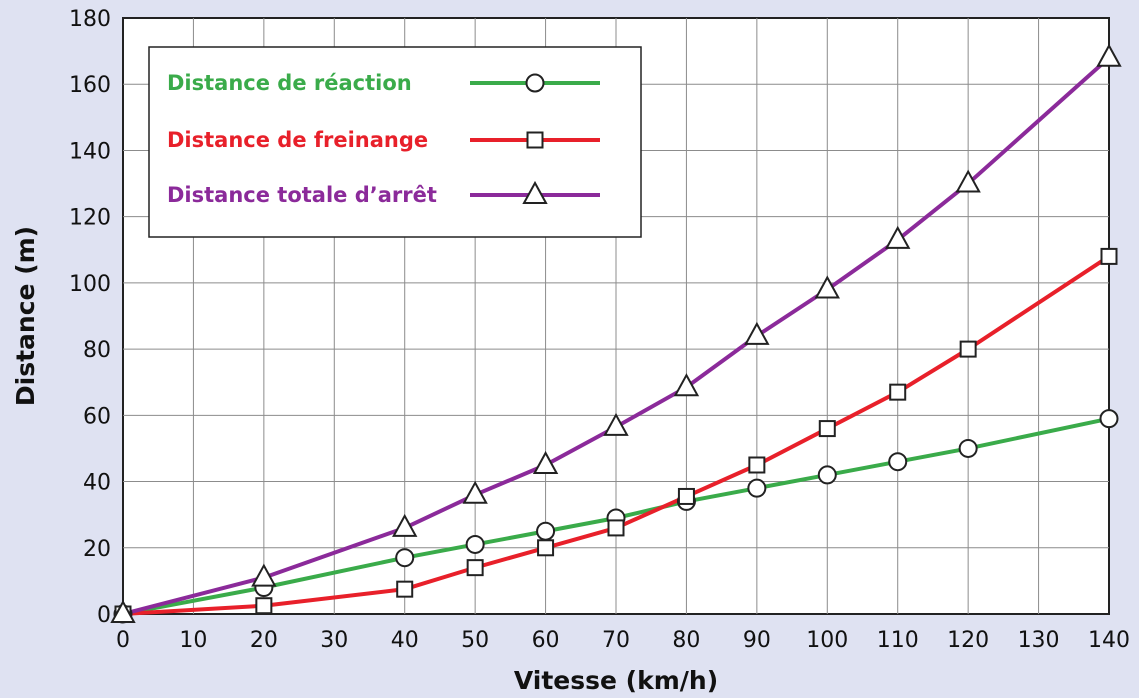 The image size is (1139, 698). Describe the element at coordinates (302, 195) in the screenshot. I see `legend-label: Distance totale d’arrêt` at that location.